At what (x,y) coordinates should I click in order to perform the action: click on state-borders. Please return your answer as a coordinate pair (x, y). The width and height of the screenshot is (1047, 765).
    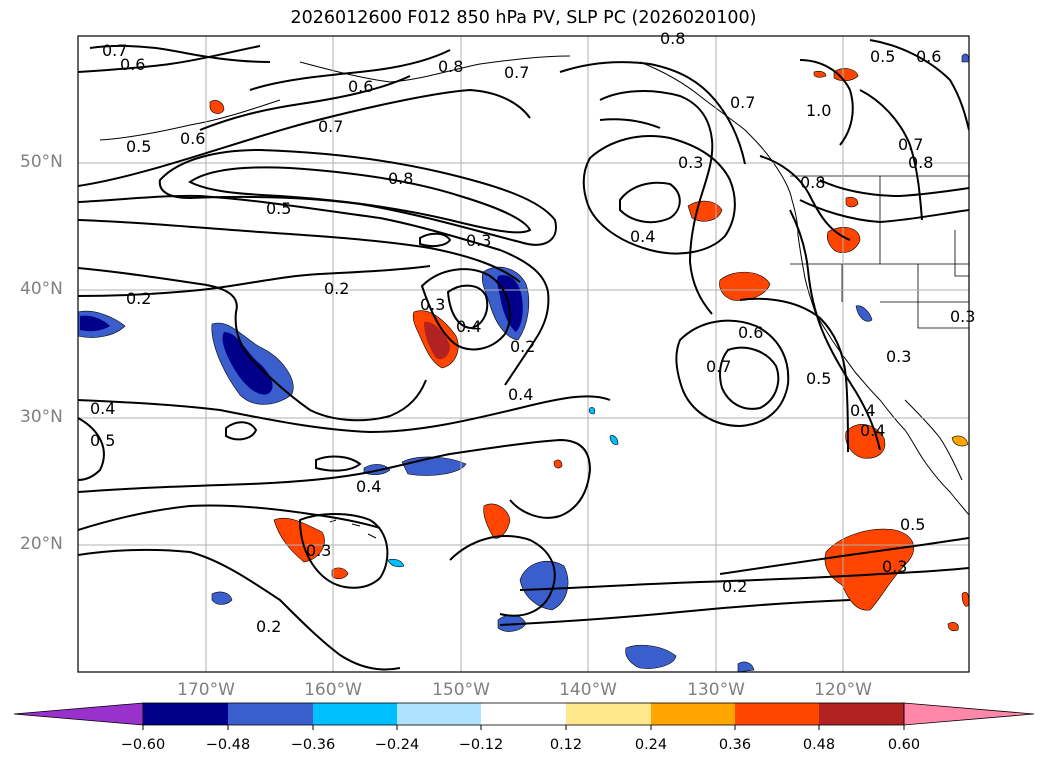
    Looking at the image, I should click on (879, 252).